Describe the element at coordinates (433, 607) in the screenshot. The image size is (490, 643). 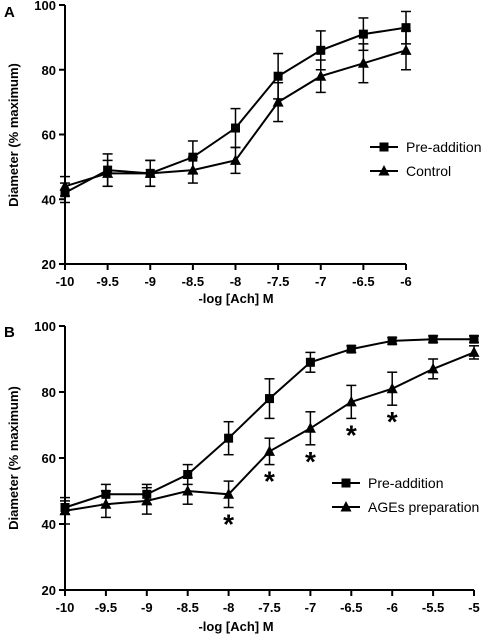
I see `x-tick-label: -5.5` at that location.